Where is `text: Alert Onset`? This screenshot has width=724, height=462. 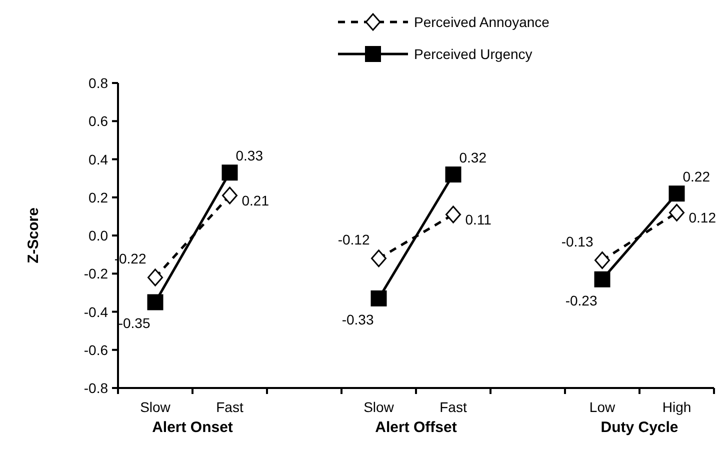 text: Alert Onset is located at coordinates (192, 427).